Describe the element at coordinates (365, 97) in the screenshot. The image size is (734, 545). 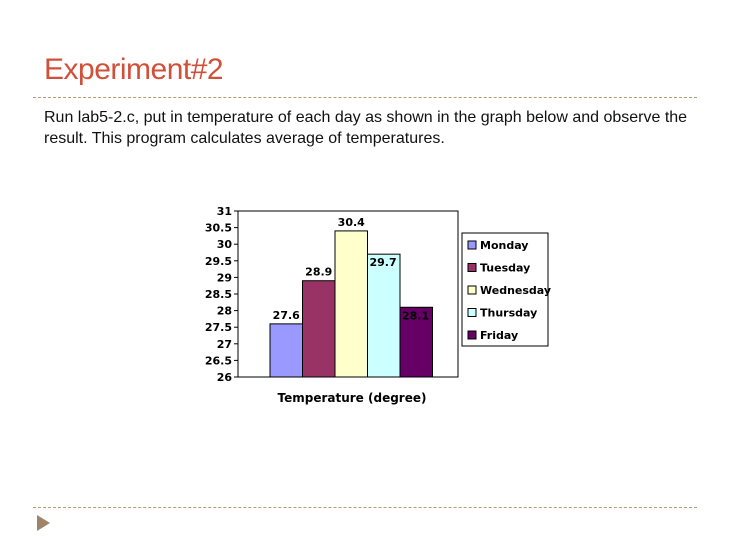
I see `title-divider` at that location.